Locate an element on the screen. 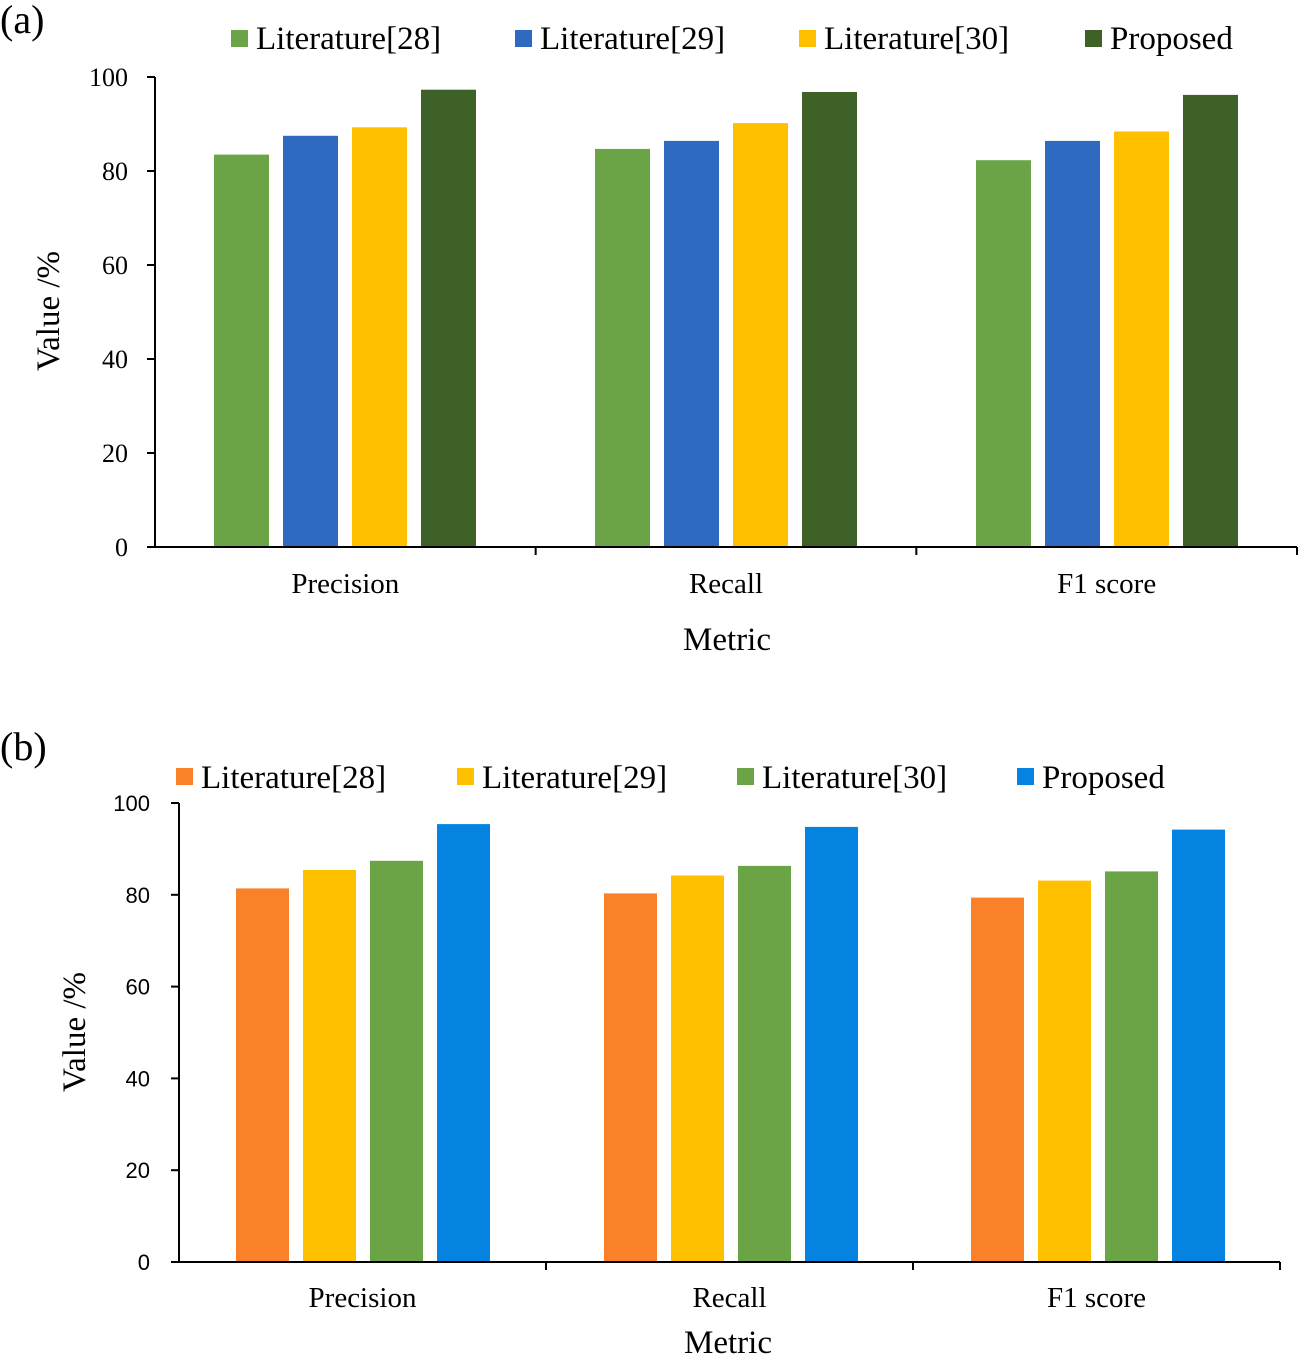 The width and height of the screenshot is (1299, 1355). panel-label: (a) is located at coordinates (22, 21).